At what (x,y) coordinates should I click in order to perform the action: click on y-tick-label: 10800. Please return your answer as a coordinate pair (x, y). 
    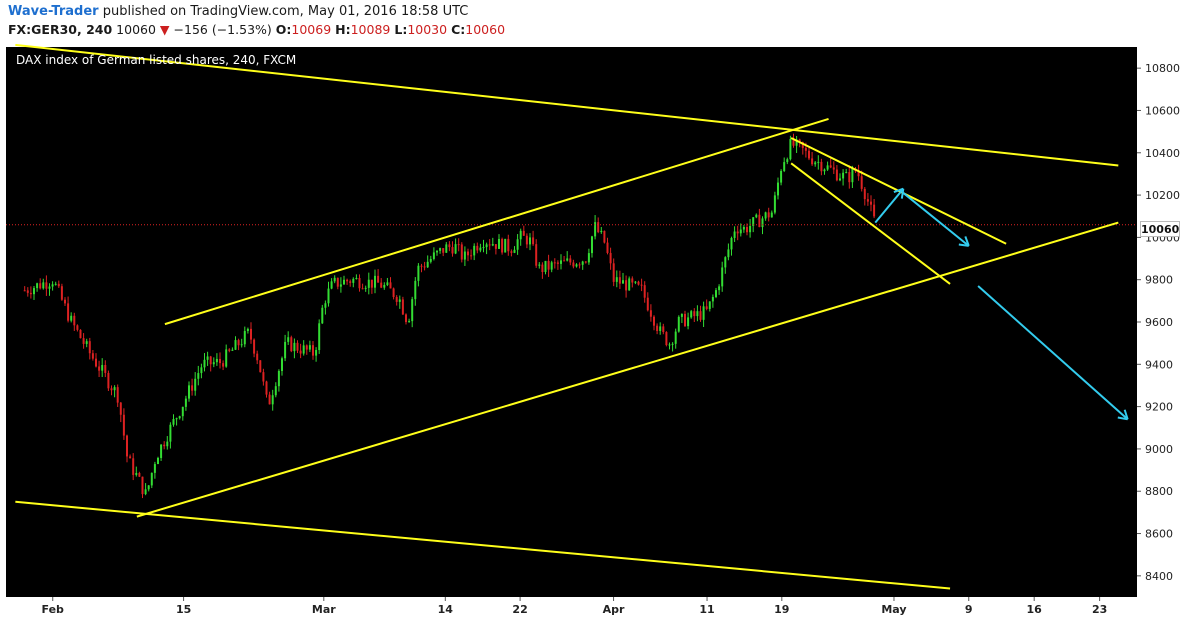
    Looking at the image, I should click on (1162, 68).